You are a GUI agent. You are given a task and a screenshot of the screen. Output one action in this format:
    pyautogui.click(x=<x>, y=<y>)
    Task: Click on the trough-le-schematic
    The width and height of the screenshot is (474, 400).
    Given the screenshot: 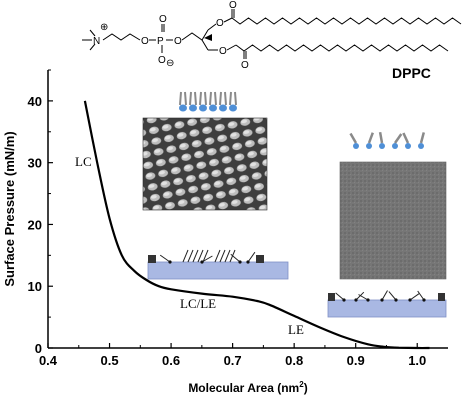 What is the action you would take?
    pyautogui.click(x=387, y=304)
    